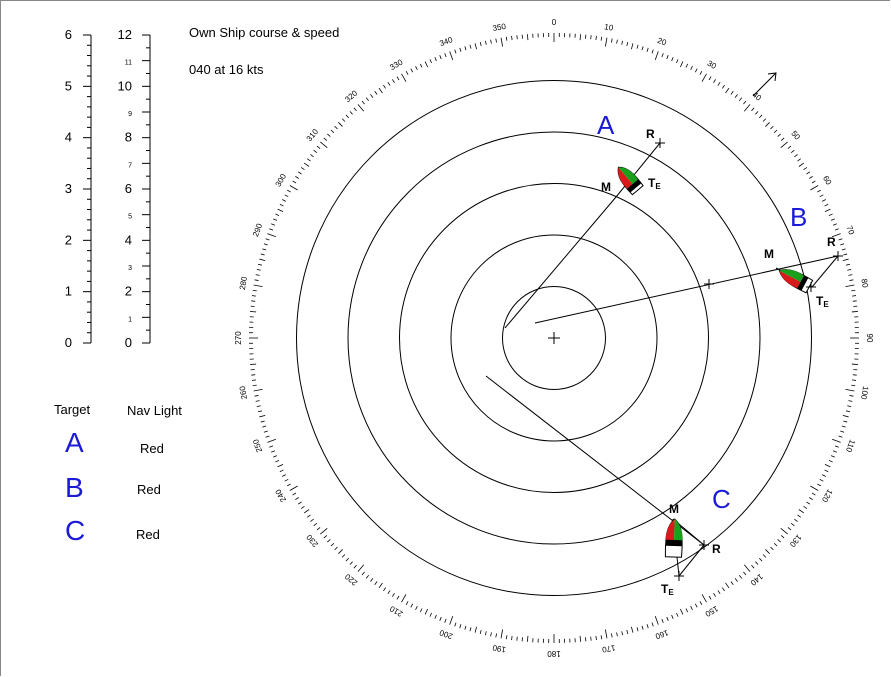  Describe the element at coordinates (243, 282) in the screenshot. I see `bearing-label-280: 280` at that location.